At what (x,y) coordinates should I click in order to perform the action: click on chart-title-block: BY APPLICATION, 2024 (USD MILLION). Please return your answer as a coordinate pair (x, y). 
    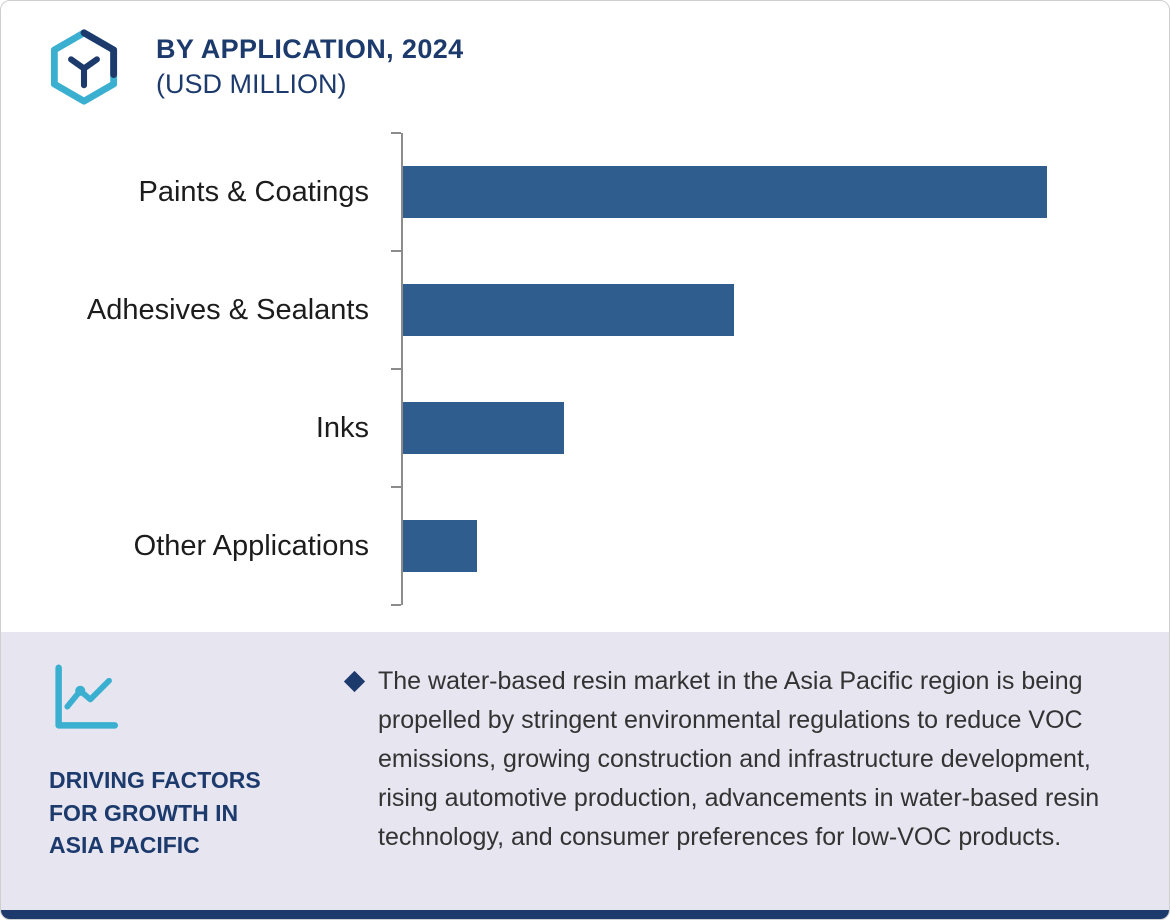
    Looking at the image, I should click on (310, 67).